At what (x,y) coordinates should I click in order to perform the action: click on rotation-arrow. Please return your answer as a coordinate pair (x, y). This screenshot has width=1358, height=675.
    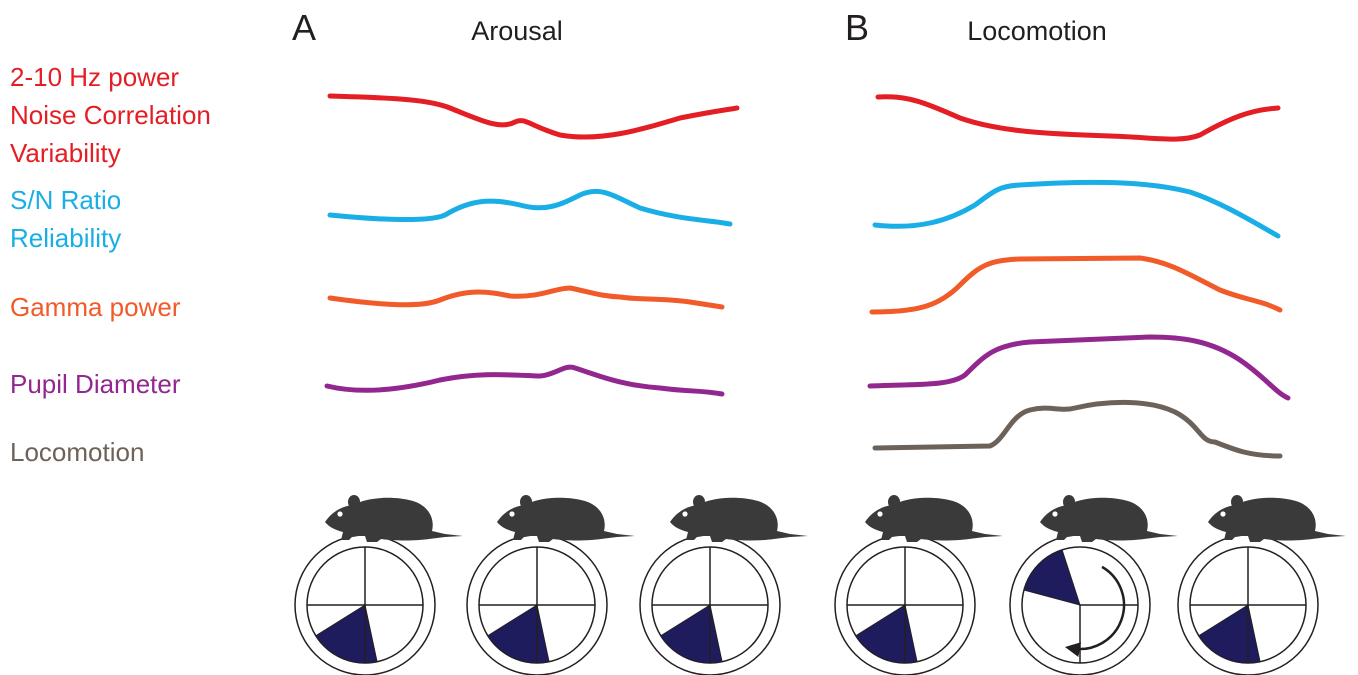
    Looking at the image, I should click on (1095, 611).